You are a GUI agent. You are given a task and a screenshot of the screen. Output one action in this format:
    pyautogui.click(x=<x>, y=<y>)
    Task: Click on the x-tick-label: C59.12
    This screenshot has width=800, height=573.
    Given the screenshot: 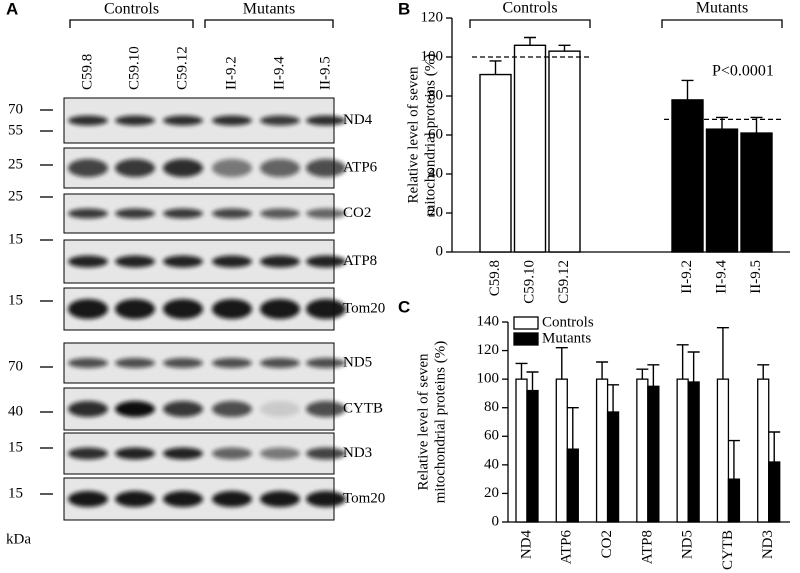 What is the action you would take?
    pyautogui.click(x=564, y=282)
    